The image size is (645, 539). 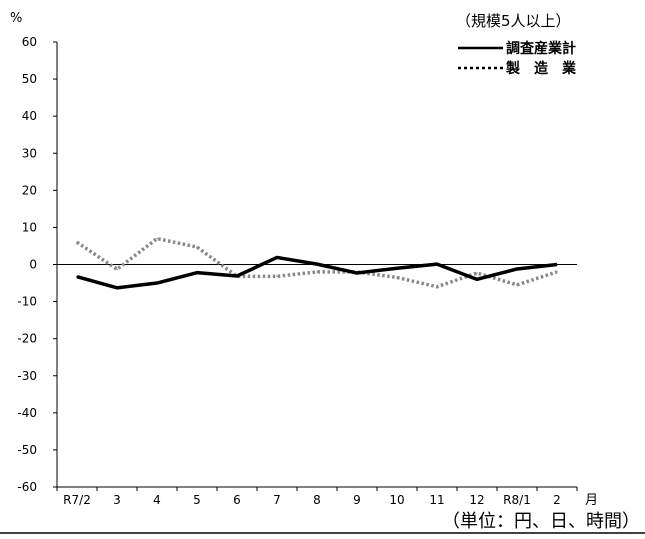 I want to click on unit-note: （単位：円、日、時間）, so click(x=541, y=521).